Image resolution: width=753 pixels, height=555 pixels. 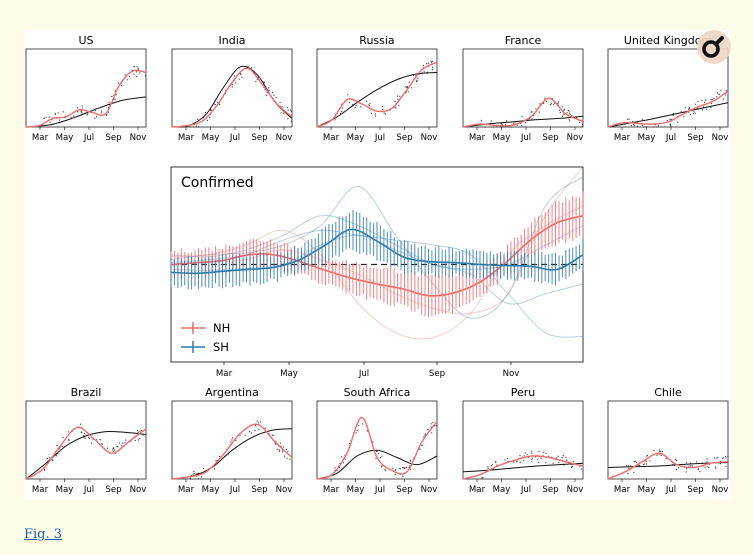 I want to click on smoothed-line, so click(x=377, y=94).